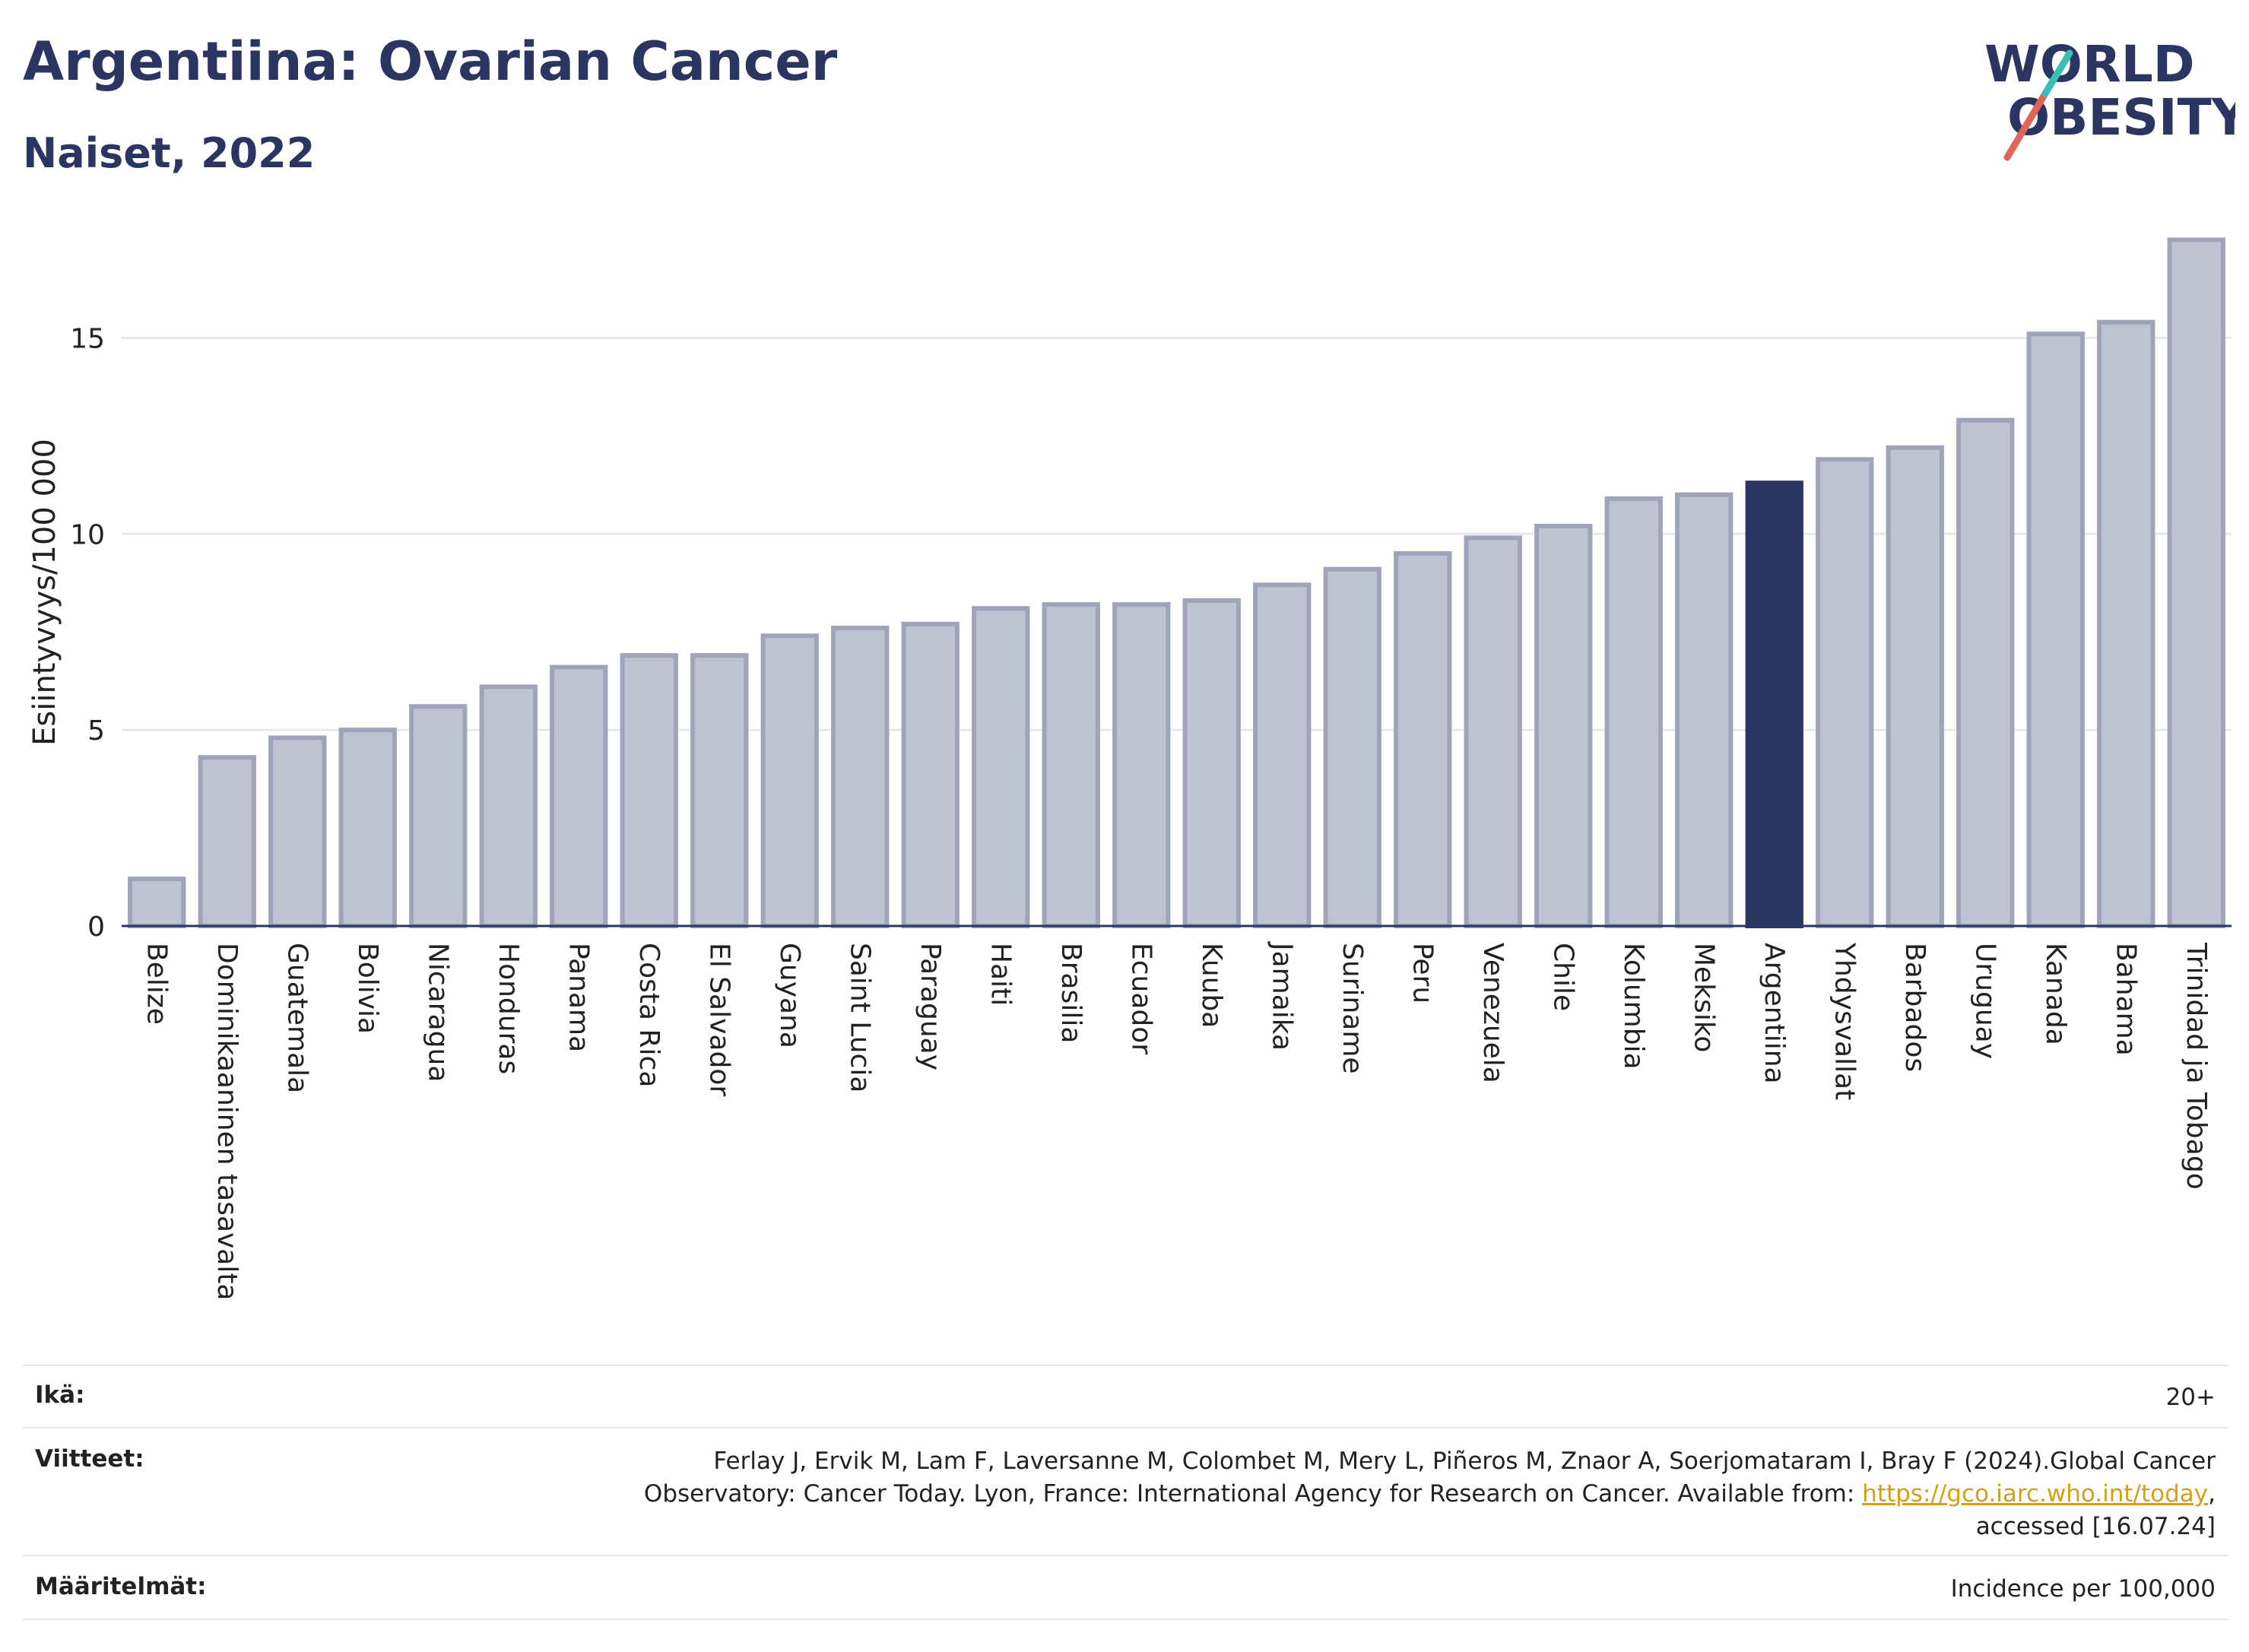  Describe the element at coordinates (1423, 739) in the screenshot. I see `bar-peru` at that location.